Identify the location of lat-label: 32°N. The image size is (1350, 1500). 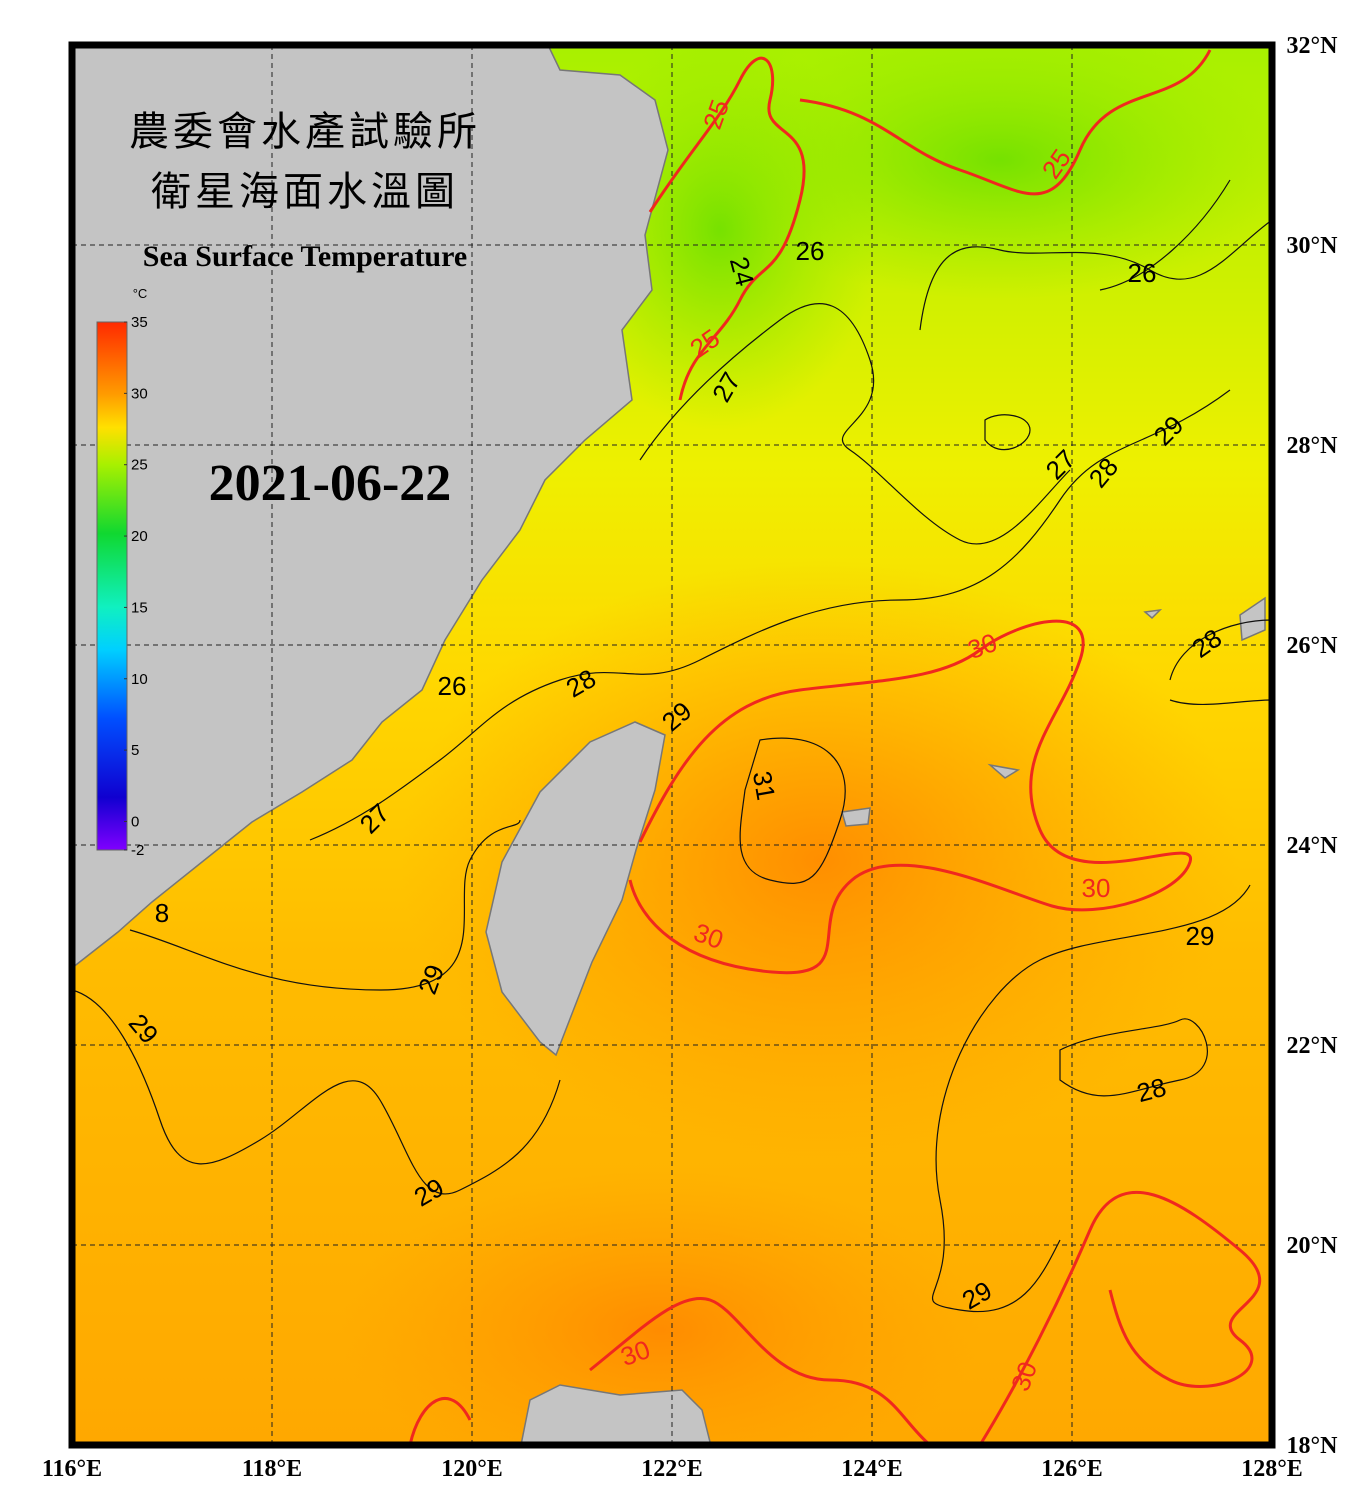
(1313, 46).